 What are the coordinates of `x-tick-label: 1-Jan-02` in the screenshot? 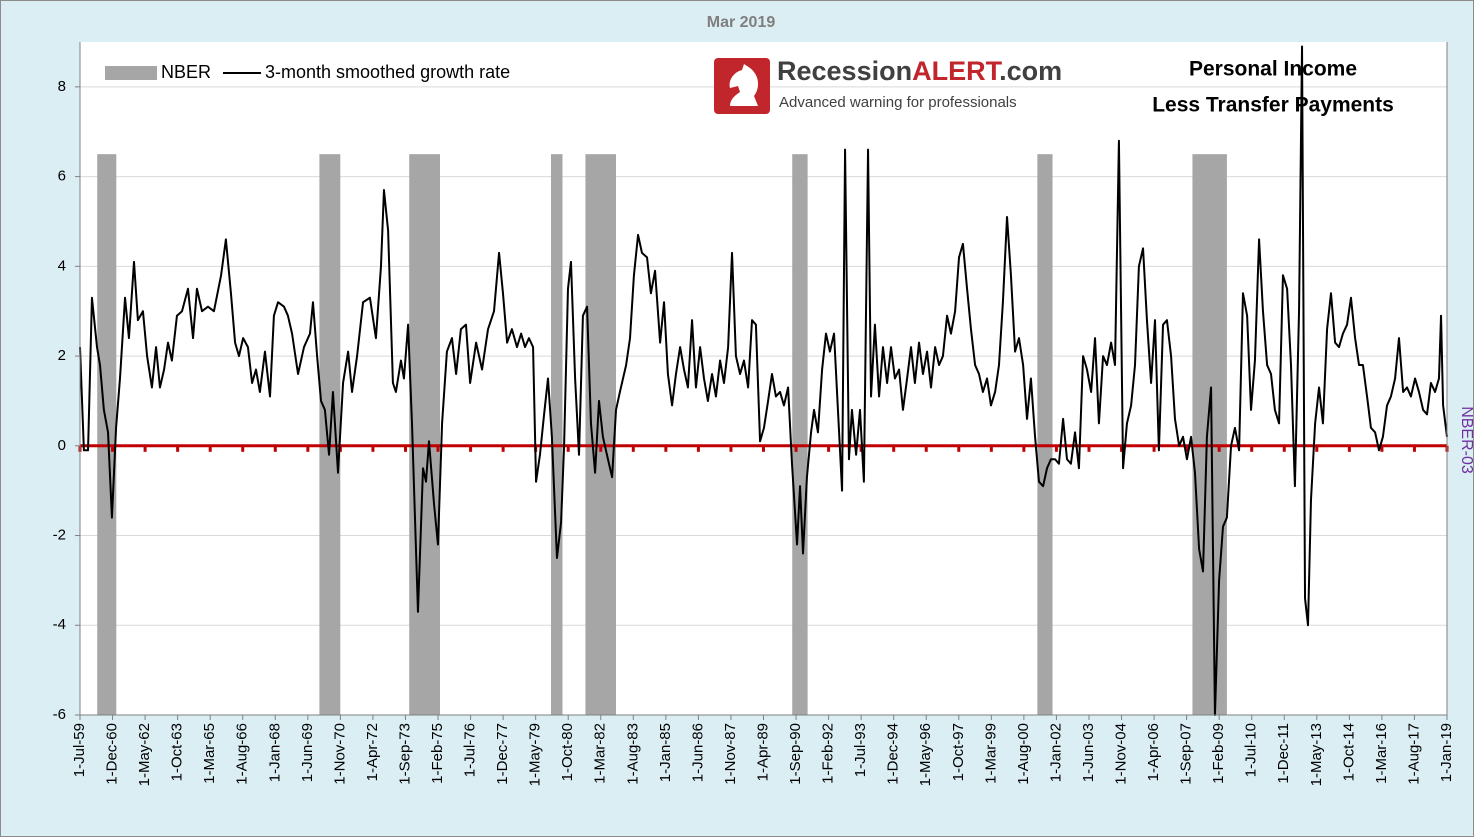 It's located at (1055, 752).